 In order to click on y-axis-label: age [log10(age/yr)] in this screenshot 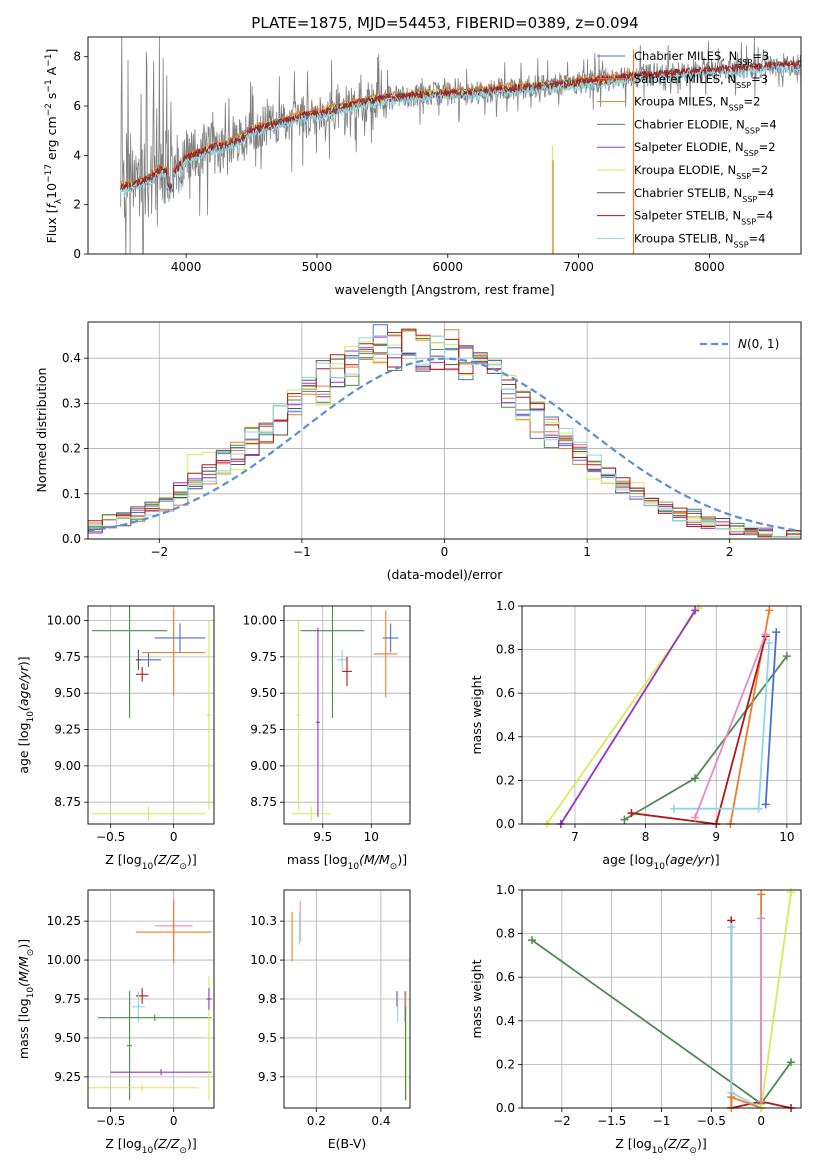, I will do `click(26, 714)`.